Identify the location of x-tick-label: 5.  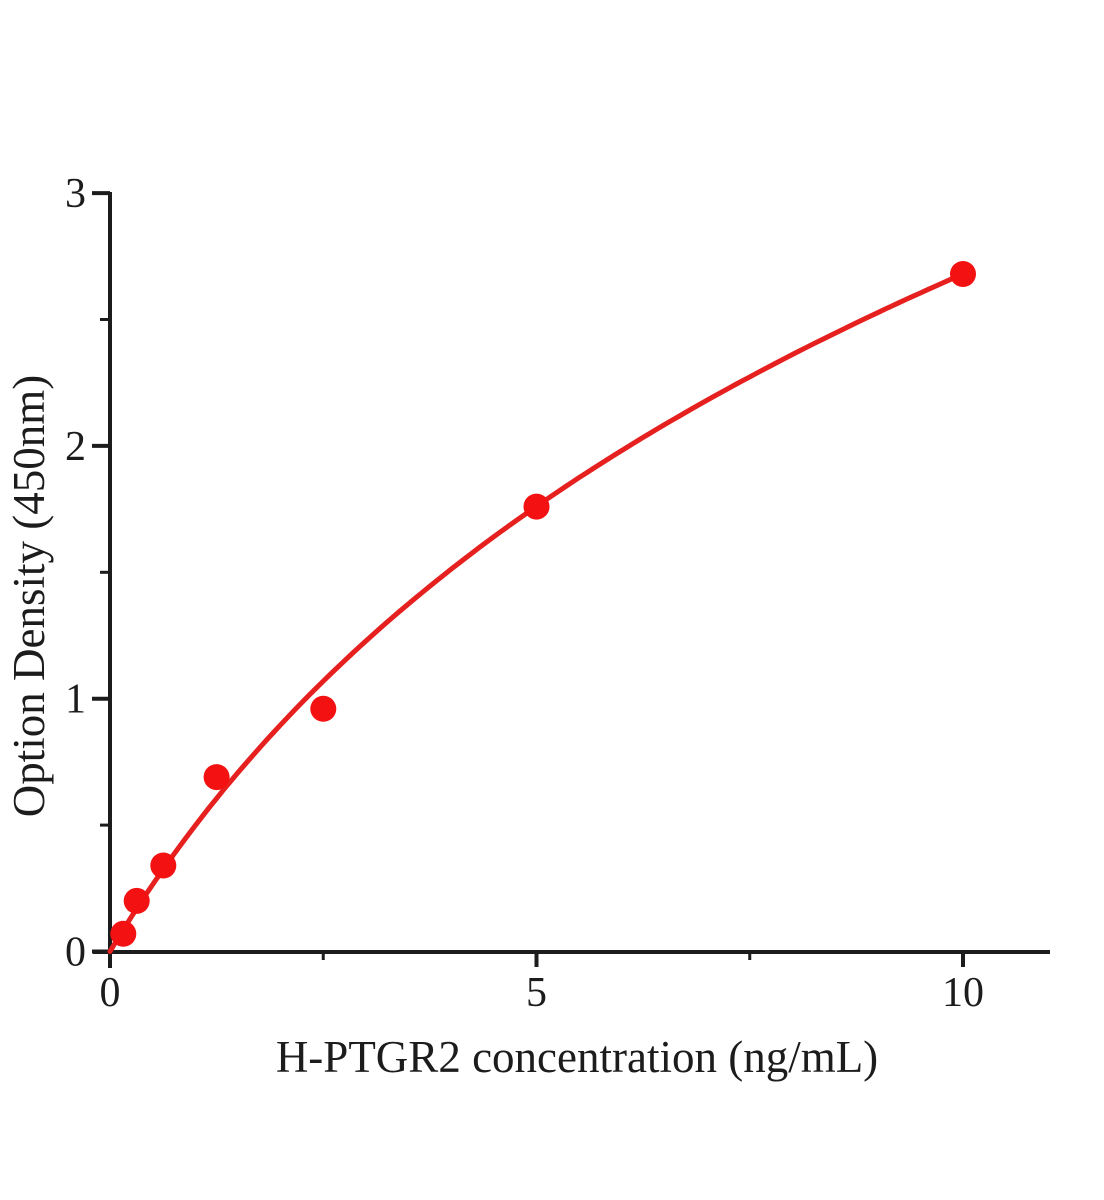
(536, 993).